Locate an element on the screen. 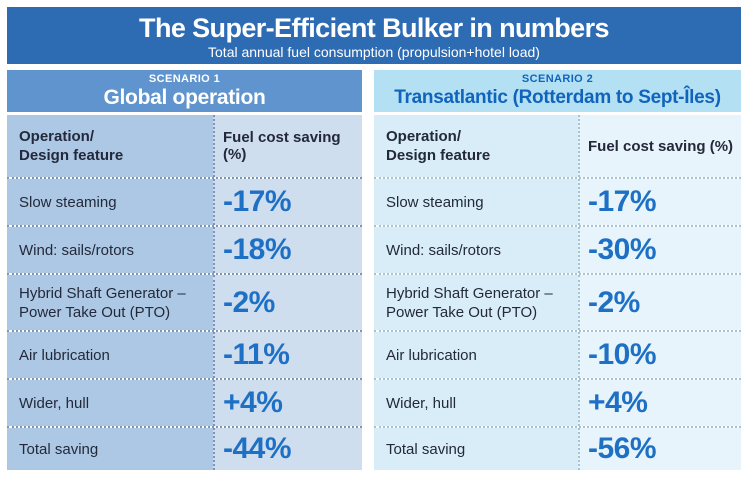 The image size is (750, 478). table-row: Air lubrication -10% is located at coordinates (557, 354).